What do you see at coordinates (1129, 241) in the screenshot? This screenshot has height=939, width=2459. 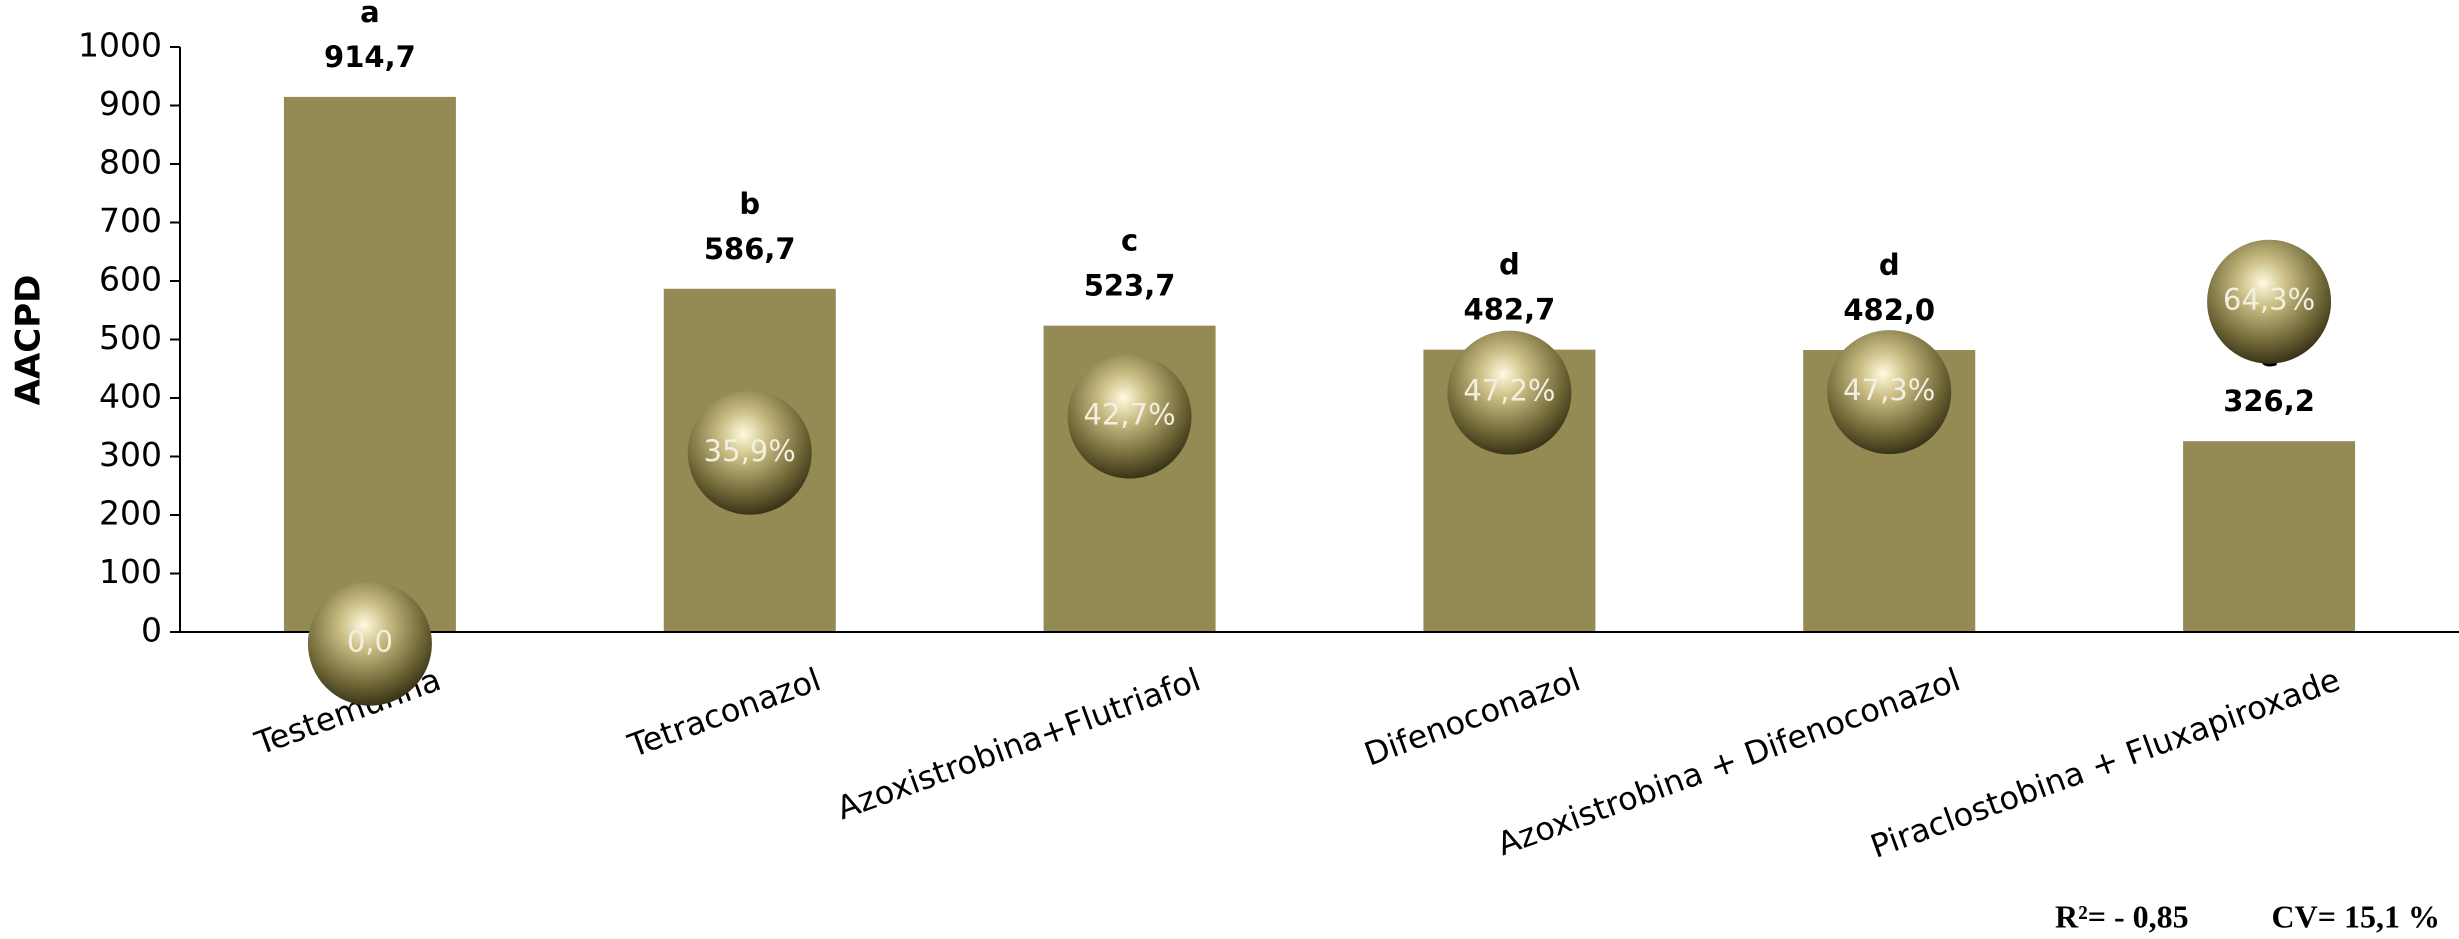 I see `significance-letter: c` at bounding box center [1129, 241].